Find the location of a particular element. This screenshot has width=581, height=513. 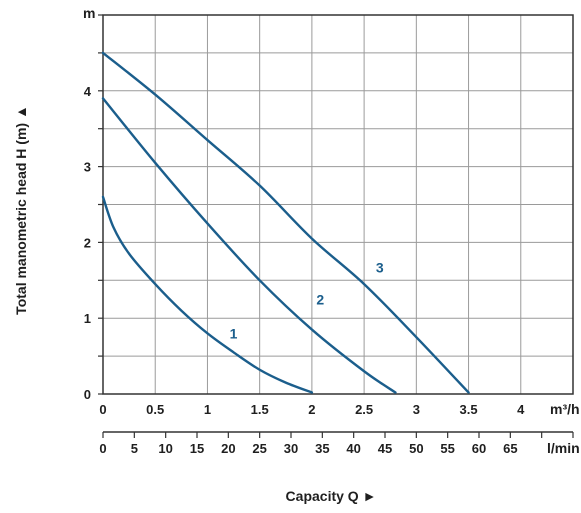

x2-tick-label: 35 is located at coordinates (322, 448).